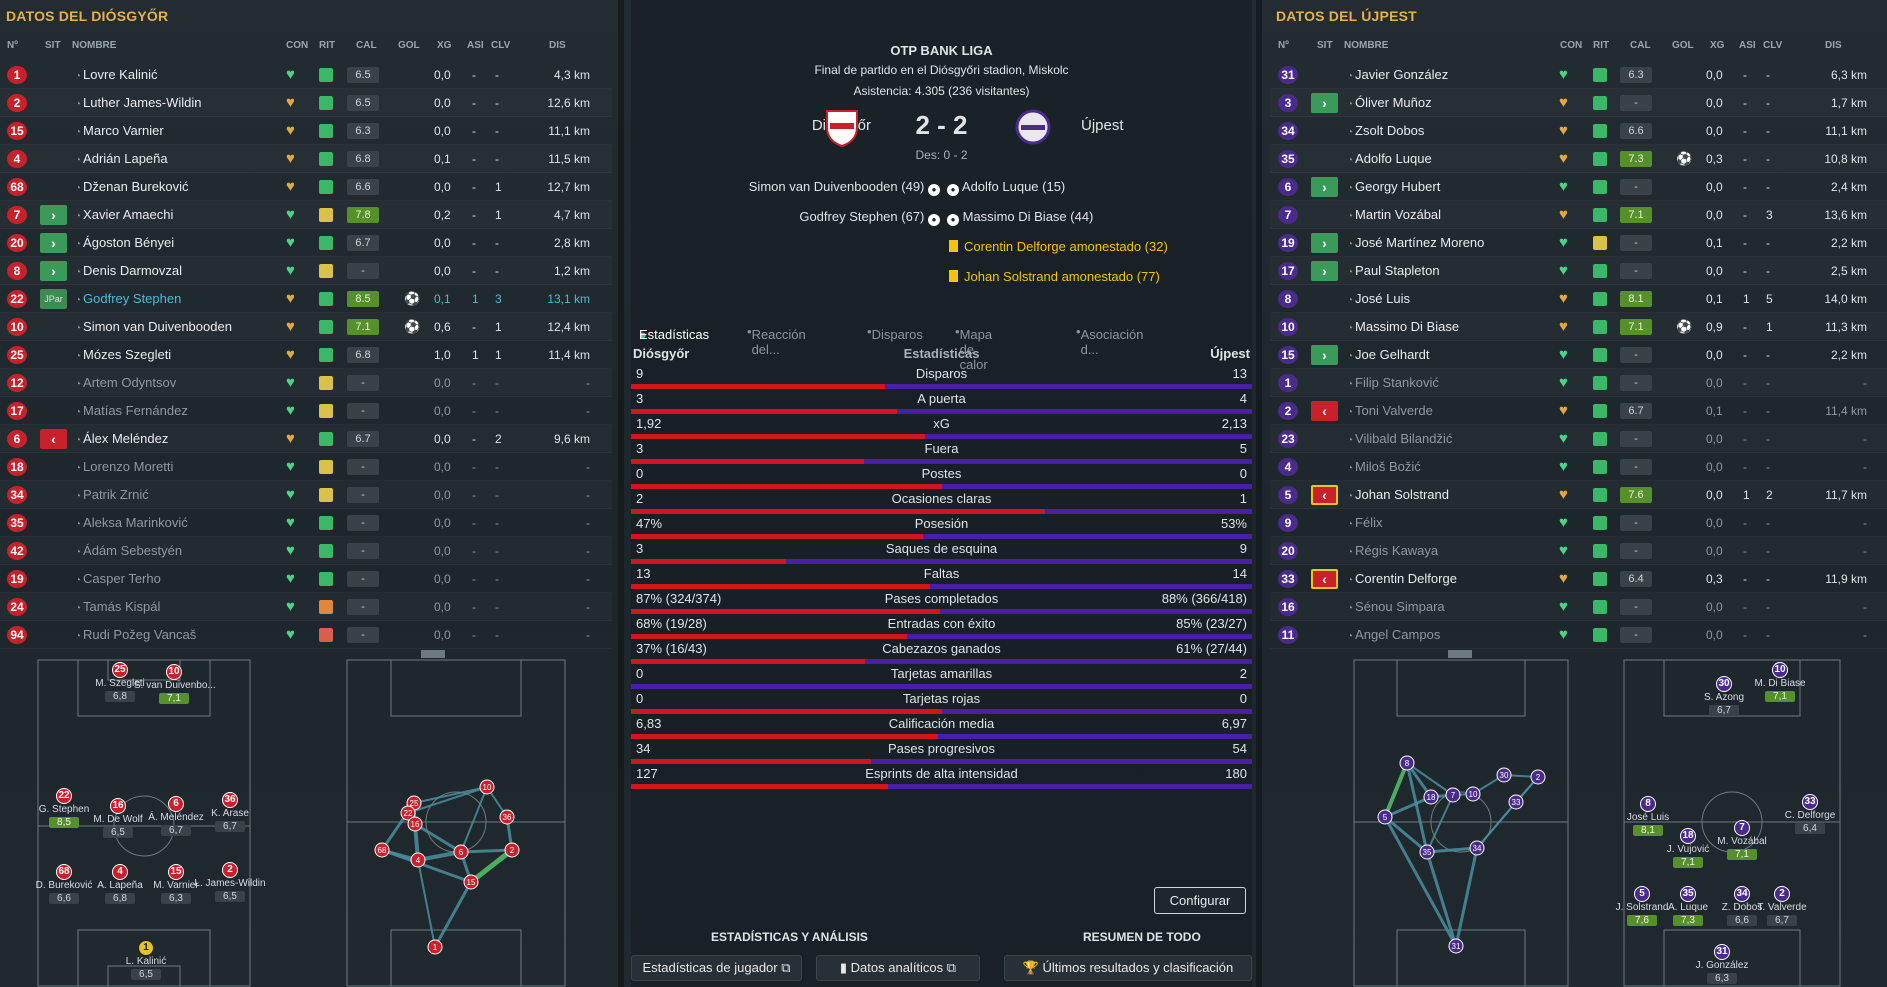  Describe the element at coordinates (138, 102) in the screenshot. I see `player-name: ◔ Luther James-Wildin` at that location.